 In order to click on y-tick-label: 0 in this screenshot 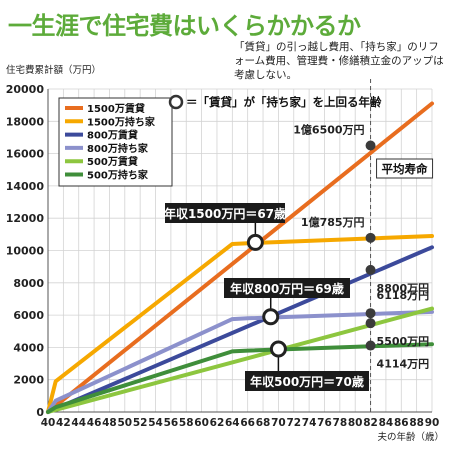, I will do `click(40, 412)`.